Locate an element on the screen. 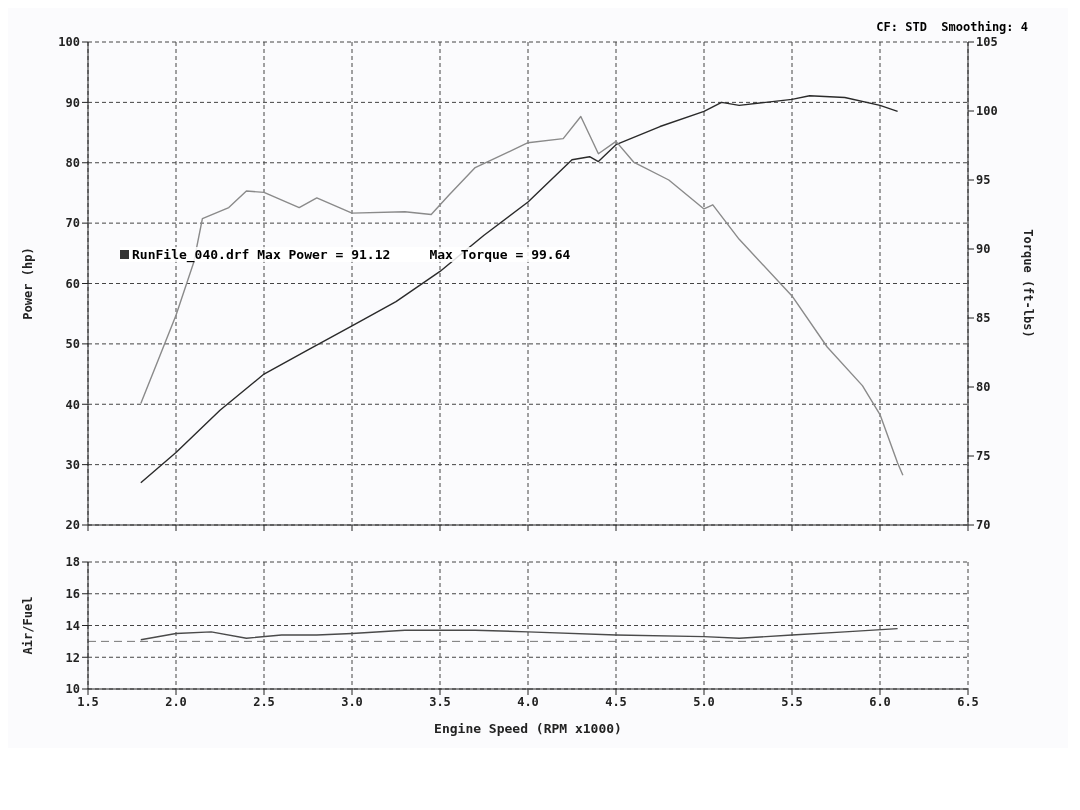 The width and height of the screenshot is (1080, 810). y2-tick-label: 70 is located at coordinates (983, 525).